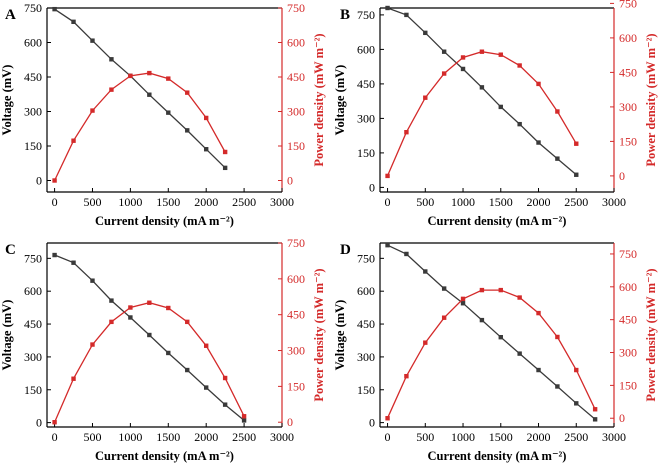 Image resolution: width=659 pixels, height=471 pixels. What do you see at coordinates (10, 15) in the screenshot?
I see `panel-letter: A` at bounding box center [10, 15].